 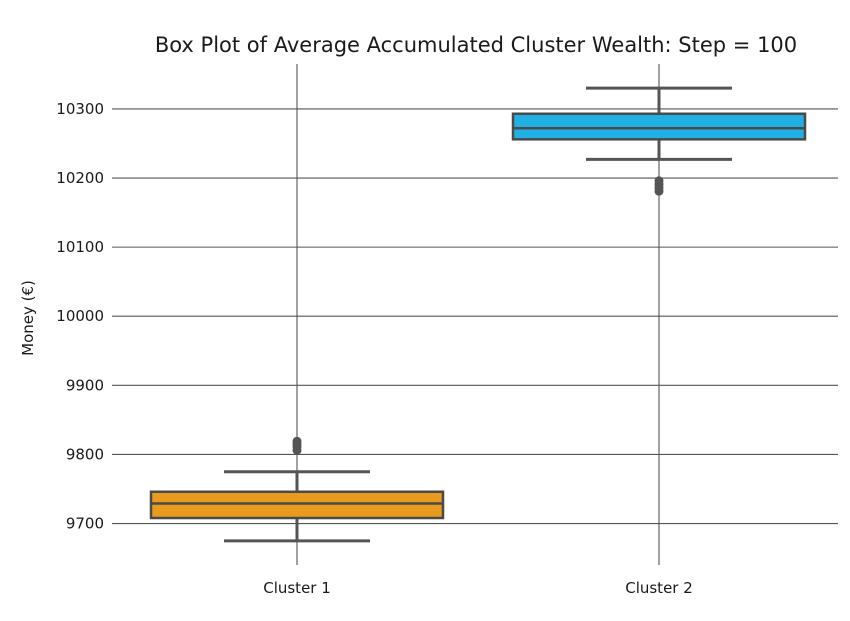 I want to click on y-axis-ticks: 9700 9800 9900 10000 10100 10200 10300, so click(x=80, y=316).